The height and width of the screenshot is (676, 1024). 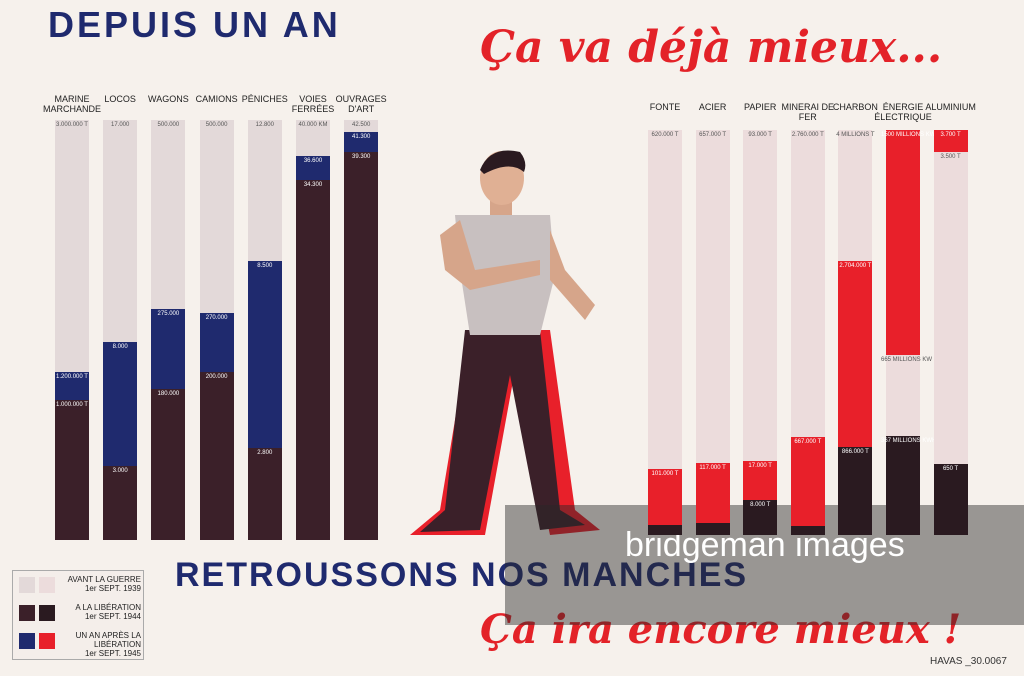 I want to click on value-label: 650 T, so click(x=950, y=468).